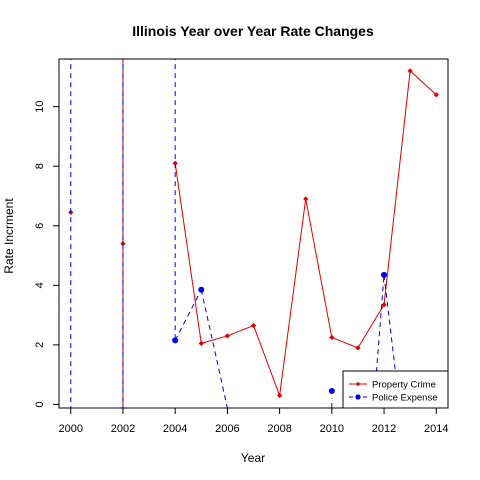 This screenshot has height=480, width=480. Describe the element at coordinates (227, 429) in the screenshot. I see `x-tick-label: 2006` at that location.